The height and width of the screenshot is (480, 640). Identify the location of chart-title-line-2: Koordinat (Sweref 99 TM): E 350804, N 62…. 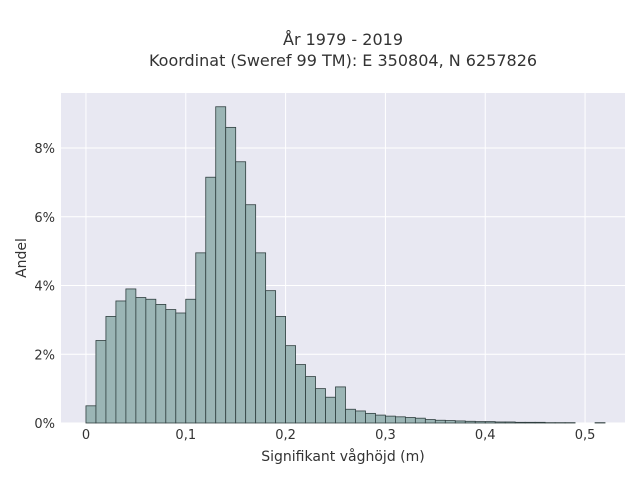
(343, 60).